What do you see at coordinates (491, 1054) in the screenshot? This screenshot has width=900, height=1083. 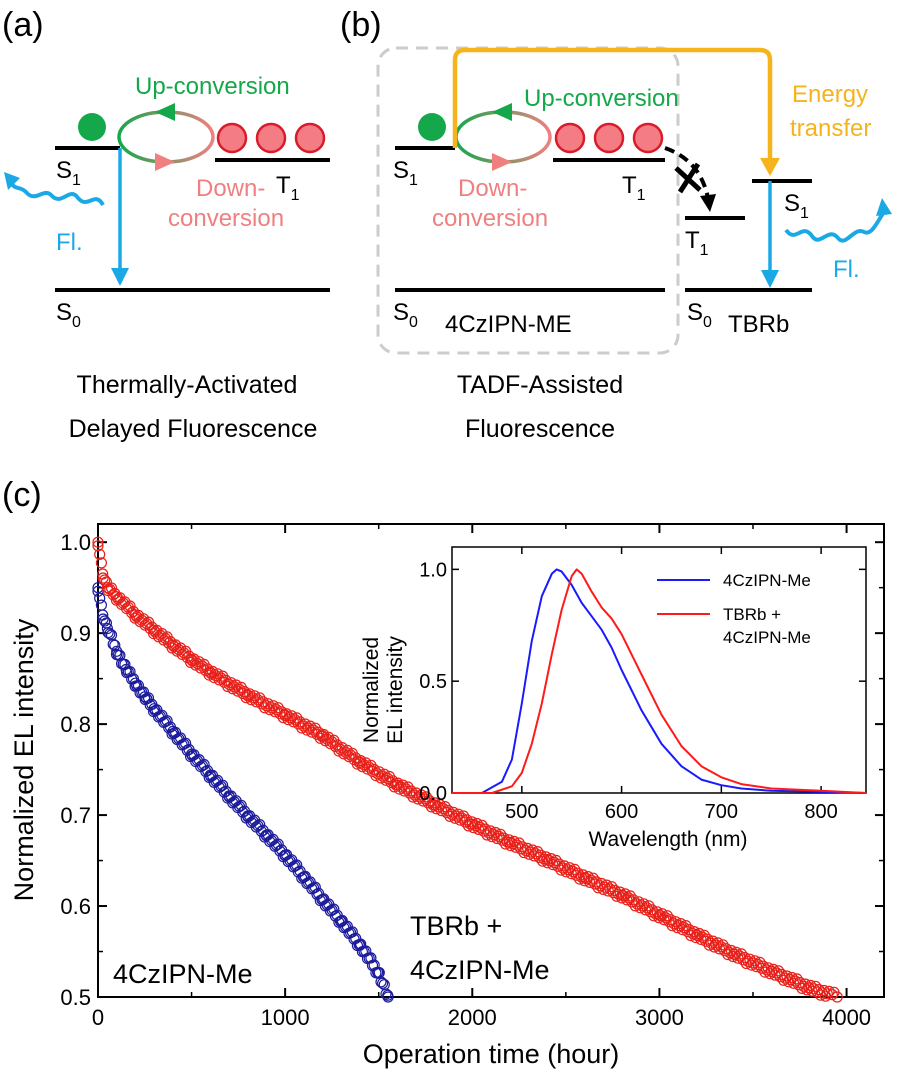 I see `main-x-axis-title: Operation time (hour)` at bounding box center [491, 1054].